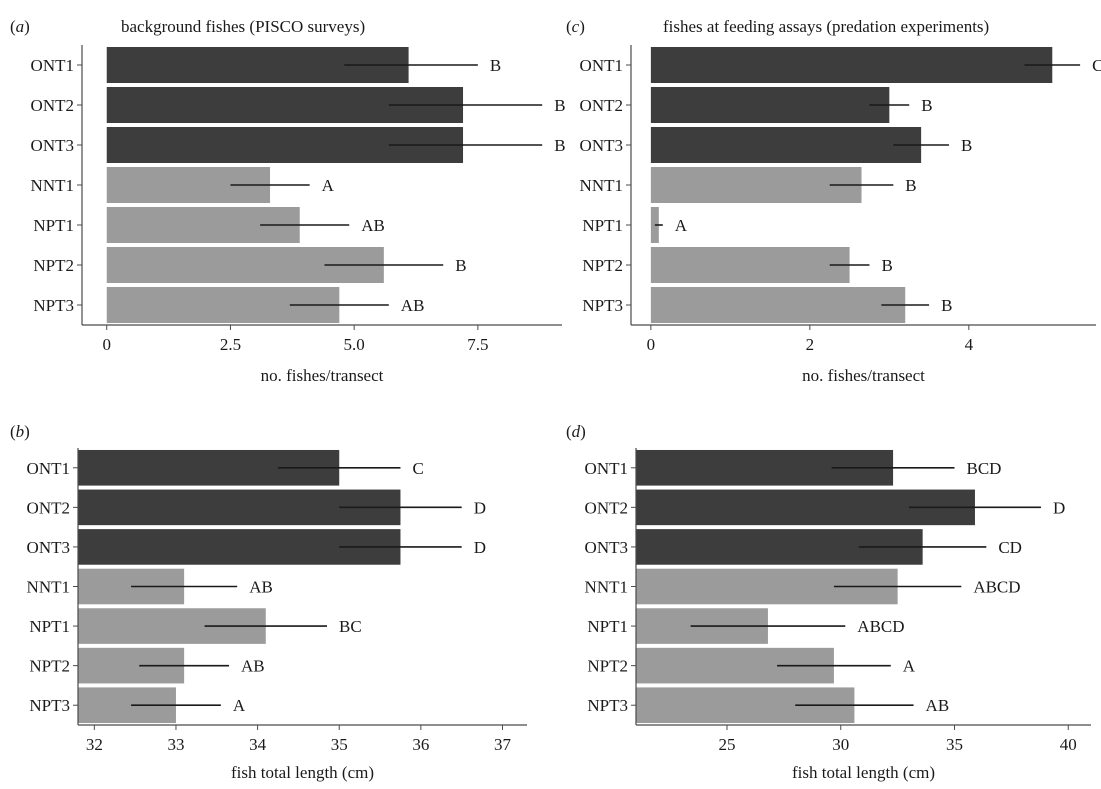 The height and width of the screenshot is (789, 1101). What do you see at coordinates (946, 305) in the screenshot?
I see `significance-label-c-npt3: B` at bounding box center [946, 305].